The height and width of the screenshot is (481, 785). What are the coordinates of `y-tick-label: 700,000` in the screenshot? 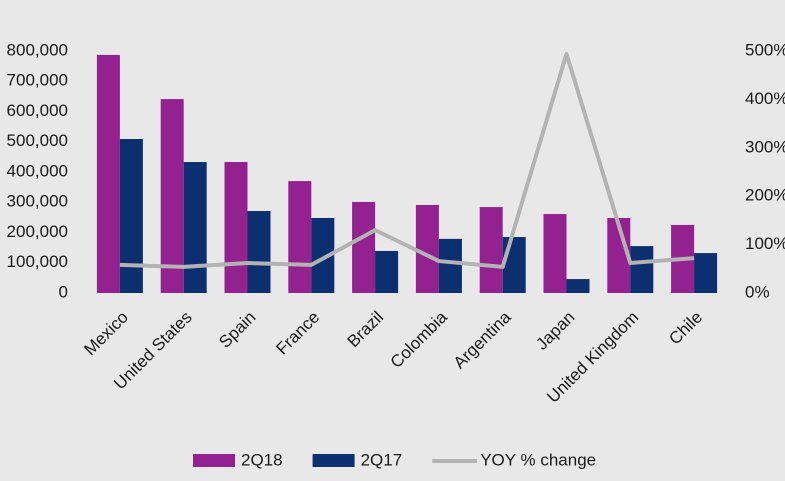 It's located at (37, 80).